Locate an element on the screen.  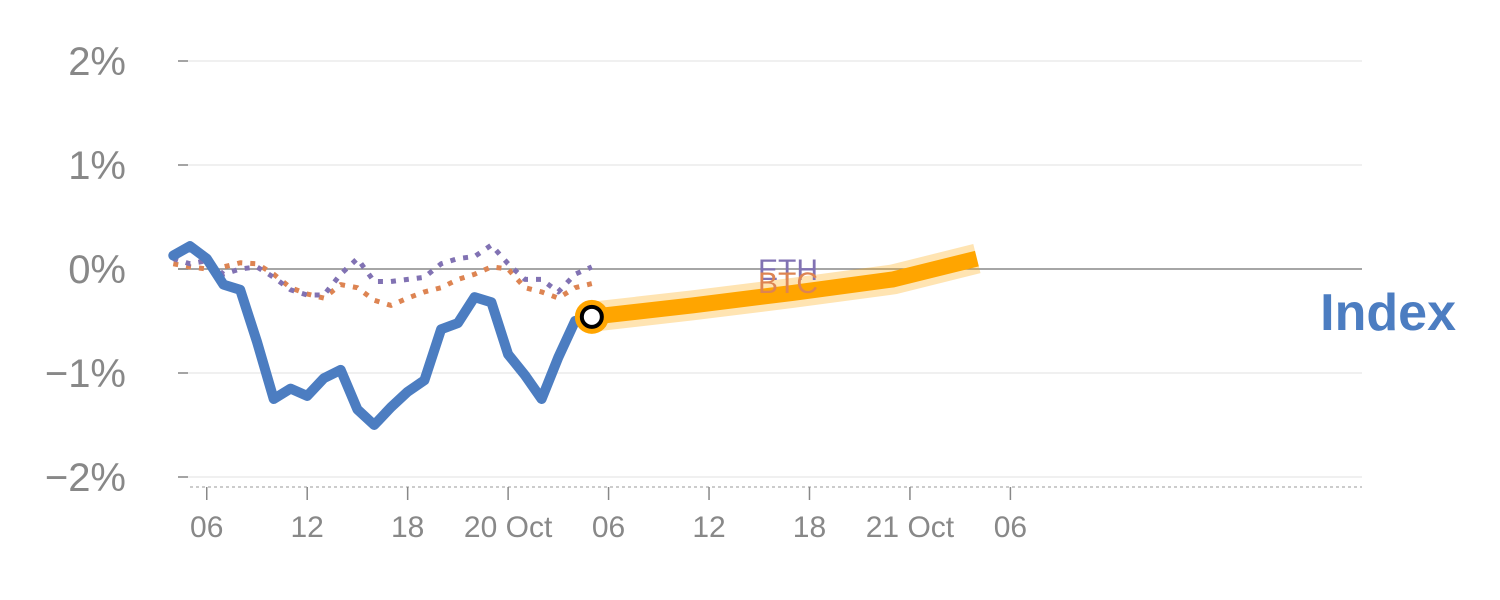
current-point-marker is located at coordinates (591, 316).